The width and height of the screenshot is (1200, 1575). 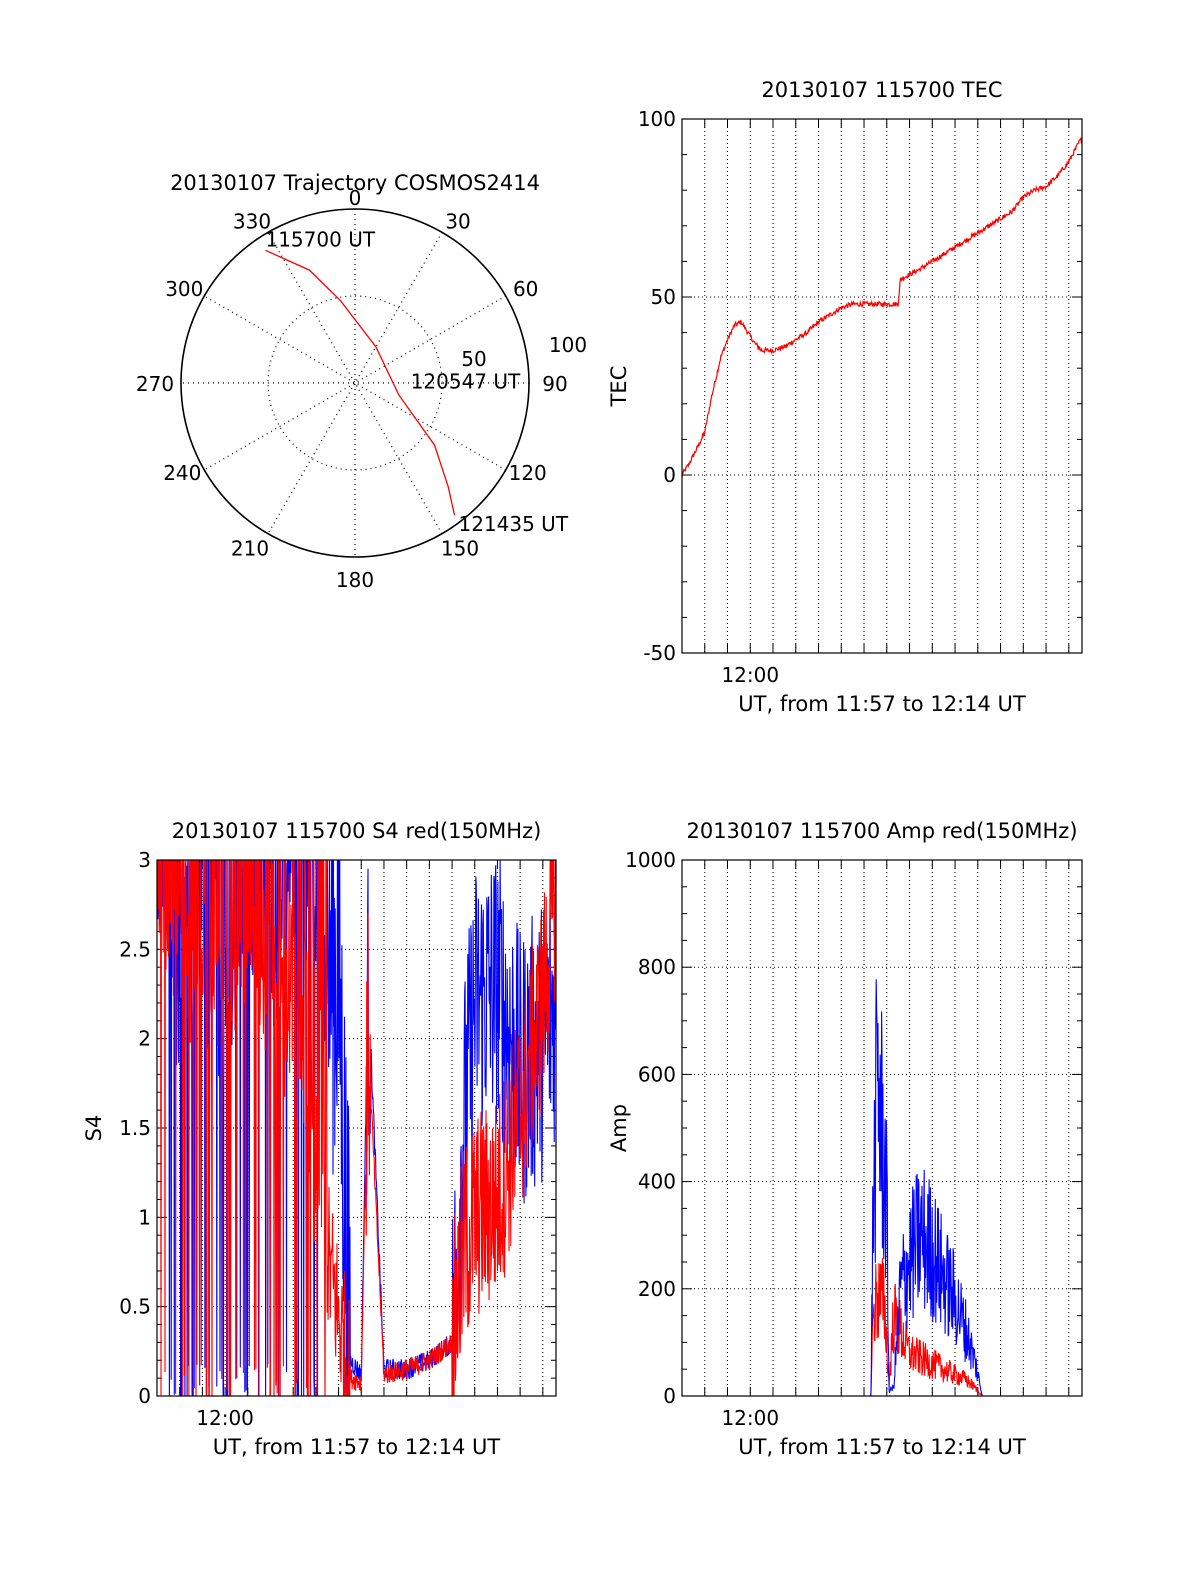 I want to click on y-tick-label: 200, so click(x=657, y=1289).